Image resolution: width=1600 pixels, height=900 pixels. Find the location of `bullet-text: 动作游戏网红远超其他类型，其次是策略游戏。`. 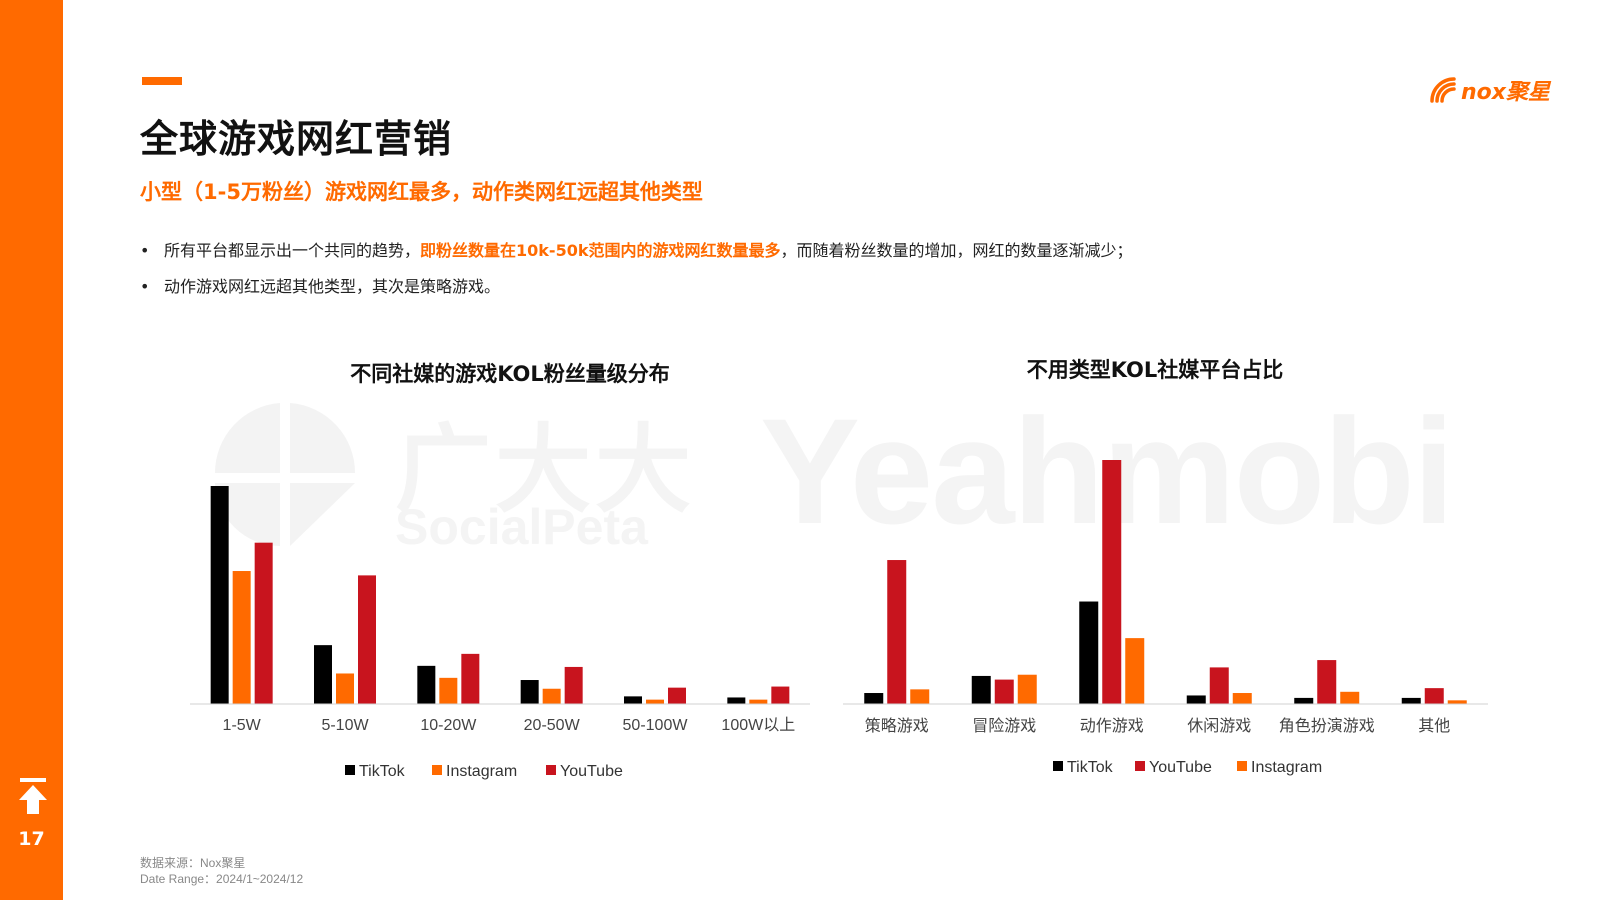

bullet-text: 动作游戏网红远超其他类型，其次是策略游戏。 is located at coordinates (332, 286).